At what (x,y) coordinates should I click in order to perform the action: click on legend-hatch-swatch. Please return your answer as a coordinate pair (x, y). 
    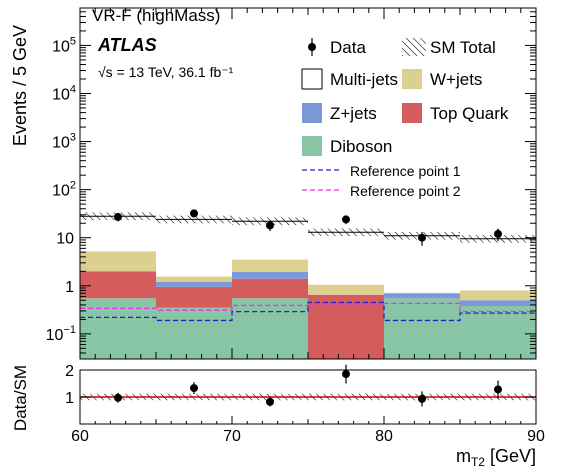
    Looking at the image, I should click on (414, 47).